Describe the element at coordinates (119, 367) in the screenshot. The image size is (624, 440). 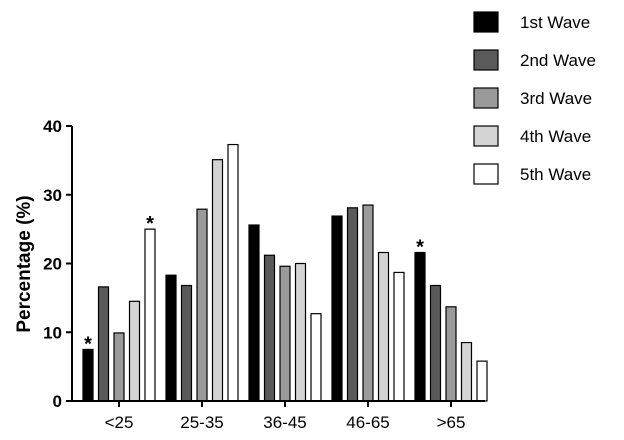
I see `bar-3rd-wave-lt25` at that location.